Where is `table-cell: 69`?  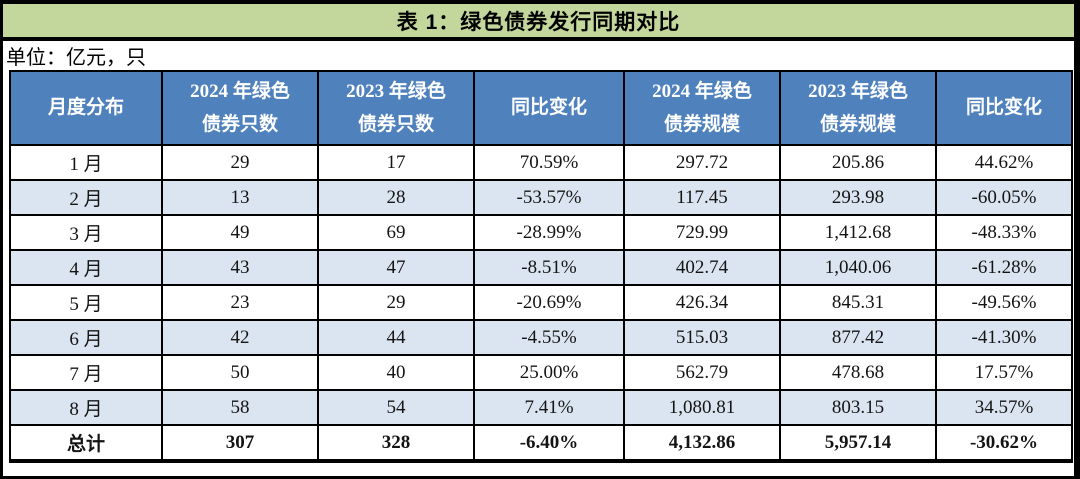
table-cell: 69 is located at coordinates (396, 232).